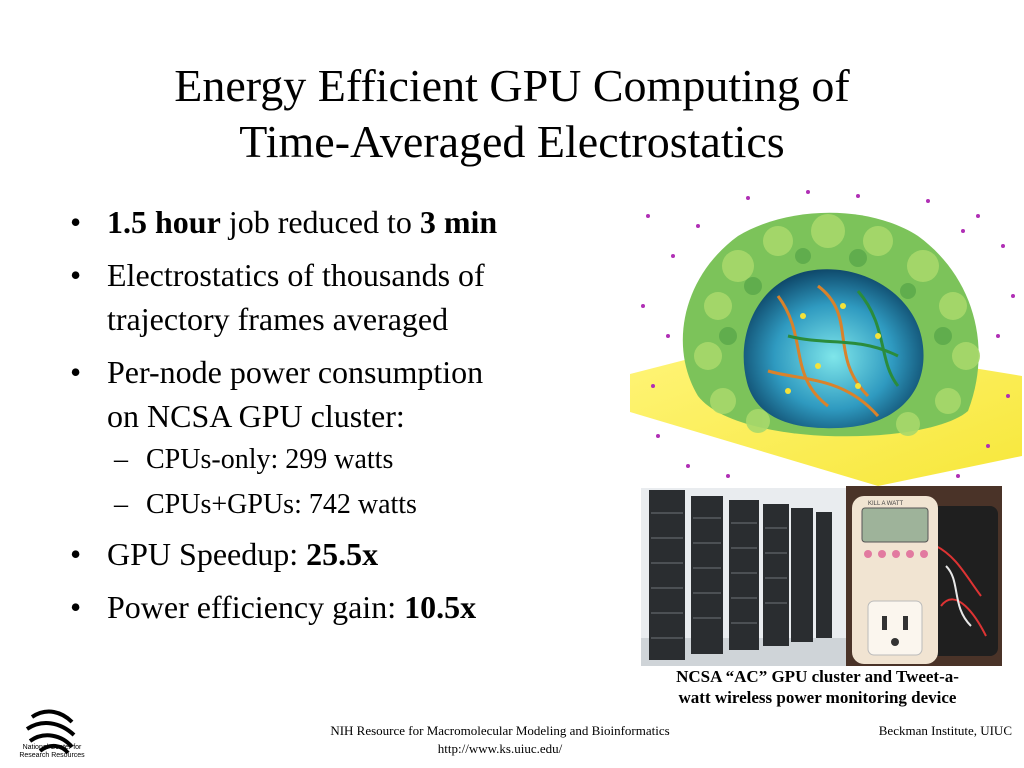 This screenshot has height=768, width=1024. Describe the element at coordinates (500, 748) in the screenshot. I see `footer-url: http://www.ks.uiuc.edu/` at that location.